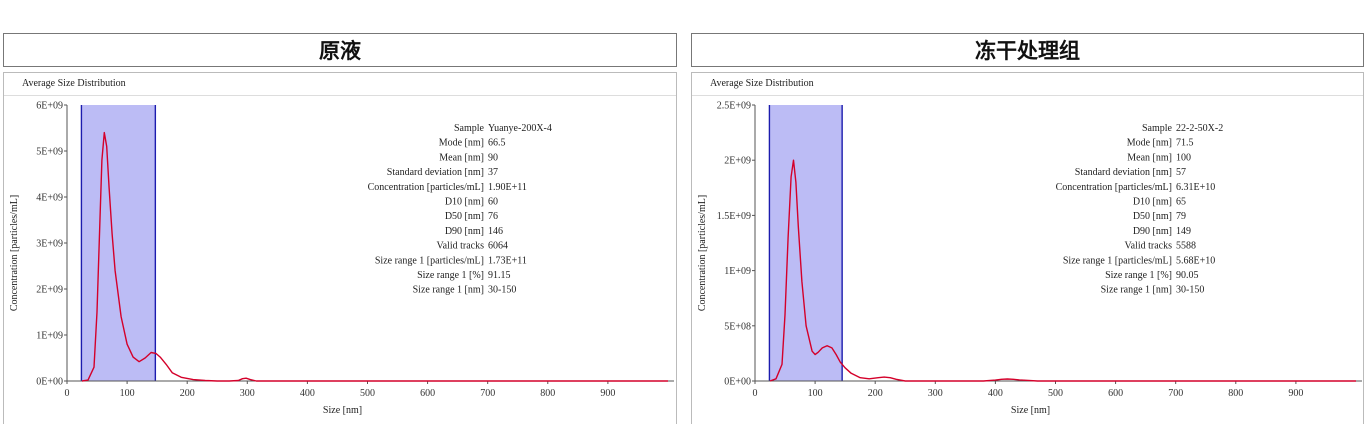 The image size is (1367, 425). I want to click on stat-value: 1.90E+11, so click(507, 187).